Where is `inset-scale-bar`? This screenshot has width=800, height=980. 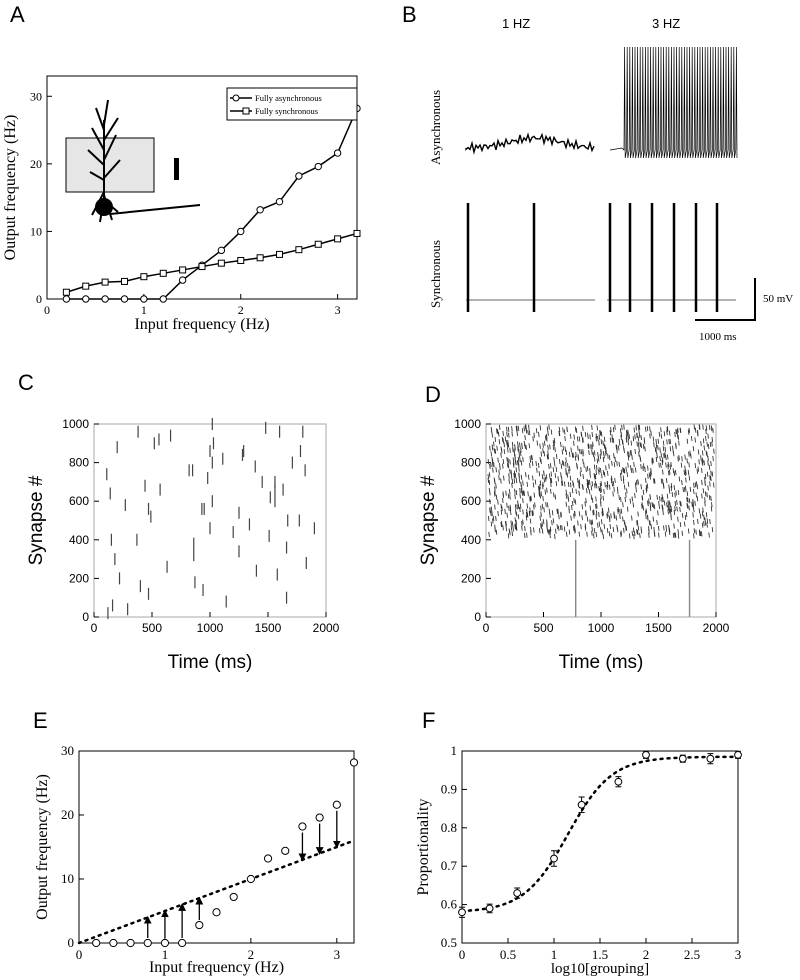
inset-scale-bar is located at coordinates (176, 169).